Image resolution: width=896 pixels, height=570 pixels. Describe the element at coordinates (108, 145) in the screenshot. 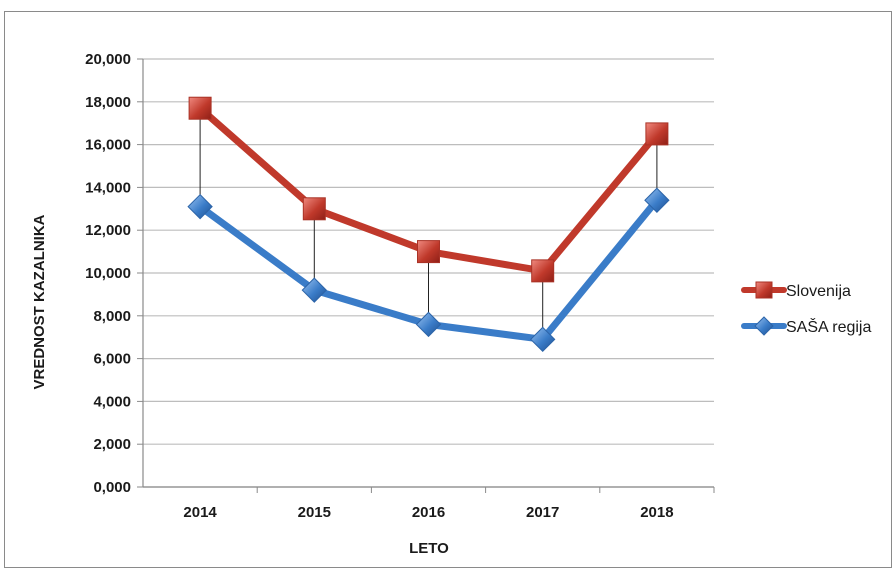

I see `y-tick-label: 16,000` at that location.